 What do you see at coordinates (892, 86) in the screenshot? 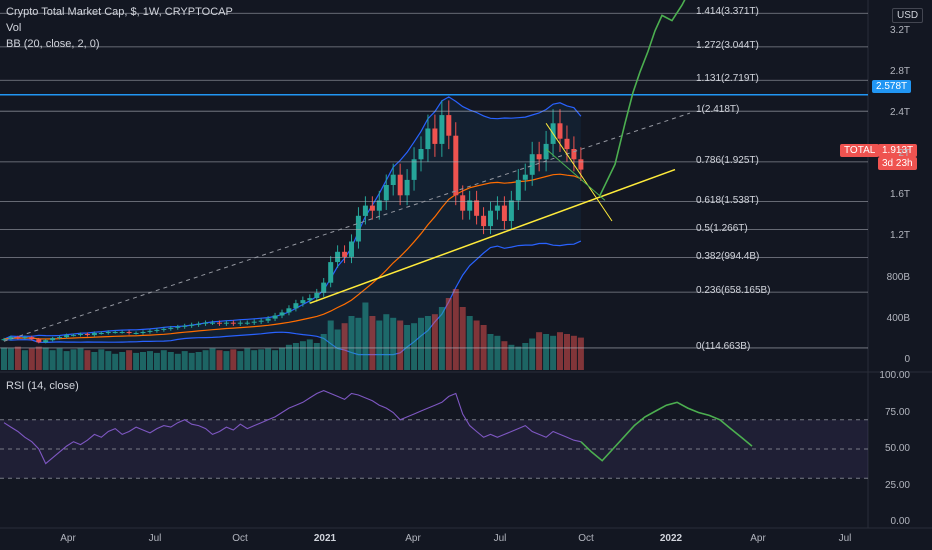
I see `hline-price-badge: 2.578T` at bounding box center [892, 86].